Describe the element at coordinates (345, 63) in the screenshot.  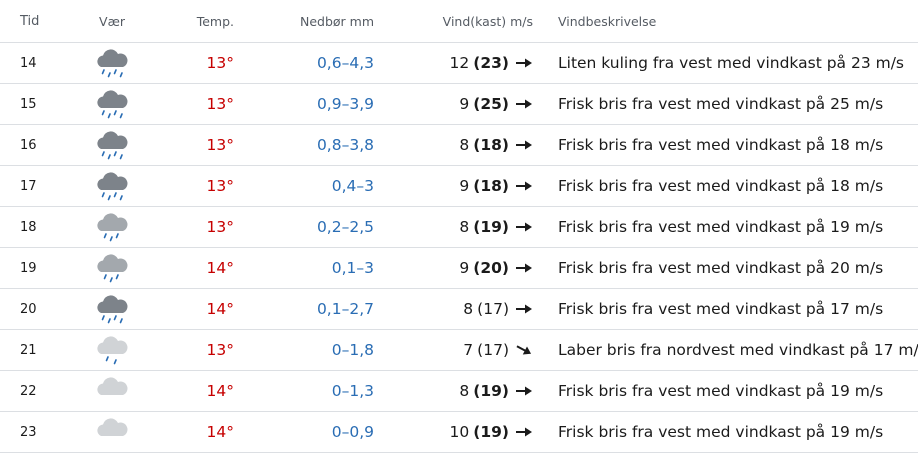
I see `precipitation-cell: 0,6–4,3` at that location.